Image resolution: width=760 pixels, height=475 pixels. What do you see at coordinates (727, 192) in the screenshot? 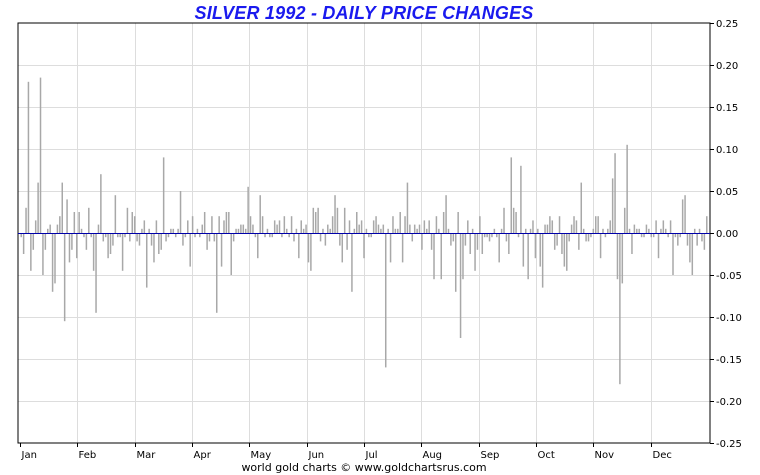
I see `y-tick-label: 0.05` at bounding box center [727, 192].